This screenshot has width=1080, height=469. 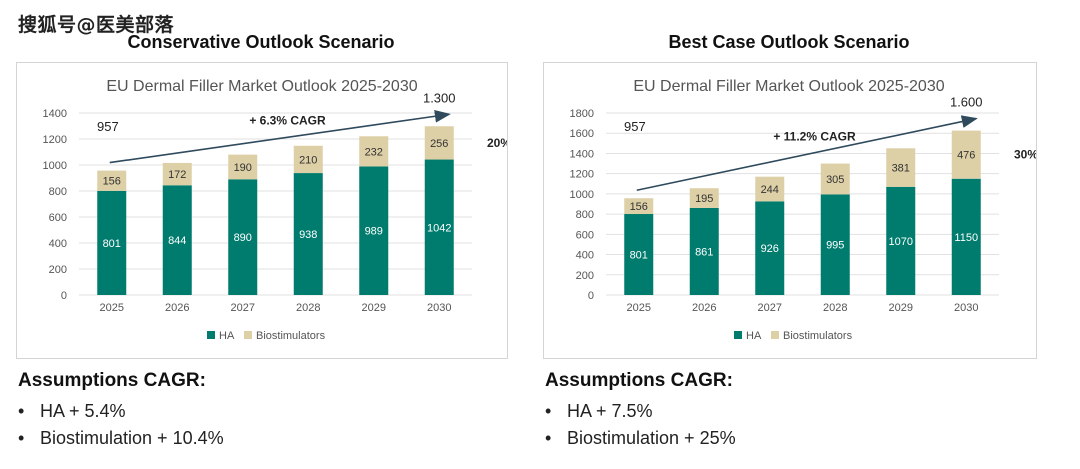 I want to click on assumption-text: Biostimulation + 25%, so click(x=651, y=438).